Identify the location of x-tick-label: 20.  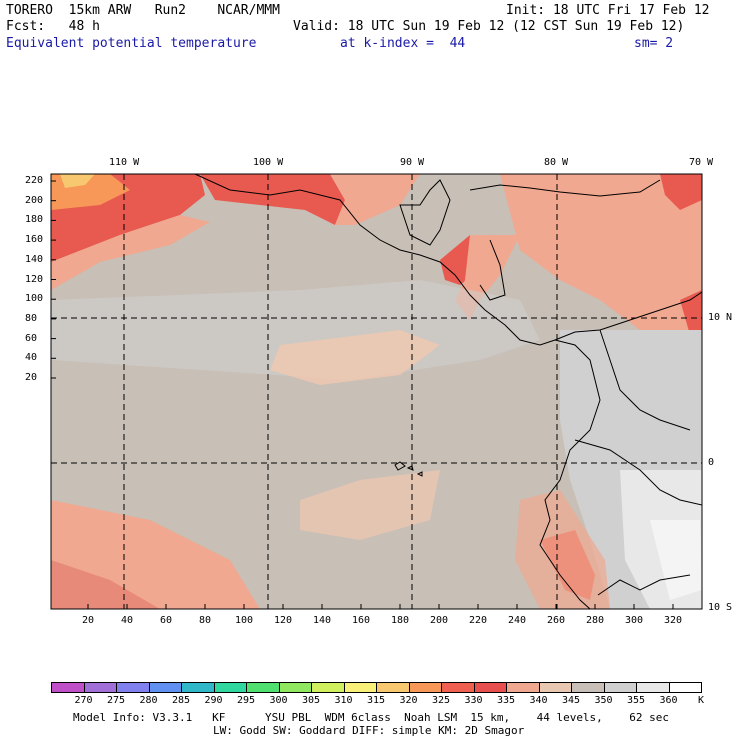
(88, 620).